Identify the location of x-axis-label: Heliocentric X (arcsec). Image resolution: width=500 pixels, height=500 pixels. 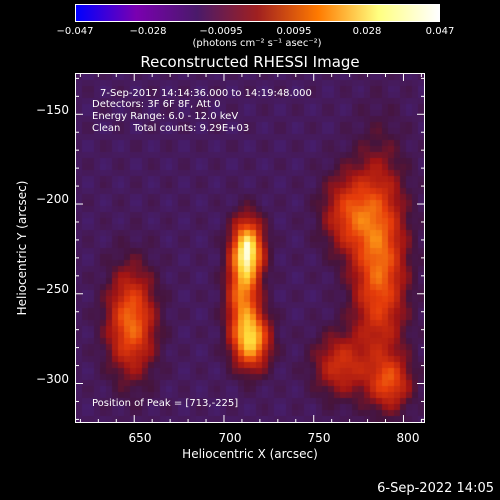
(250, 454).